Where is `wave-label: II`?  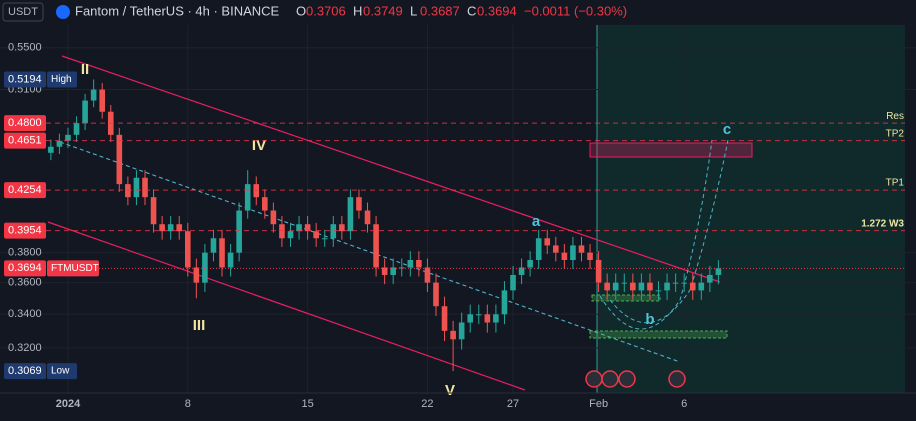
wave-label: II is located at coordinates (85, 69).